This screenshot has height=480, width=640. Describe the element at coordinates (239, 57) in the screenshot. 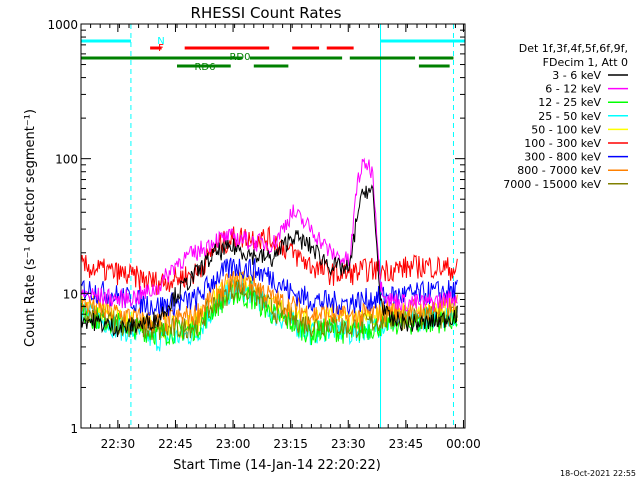

I see `flag-rd0-label: RD0` at that location.